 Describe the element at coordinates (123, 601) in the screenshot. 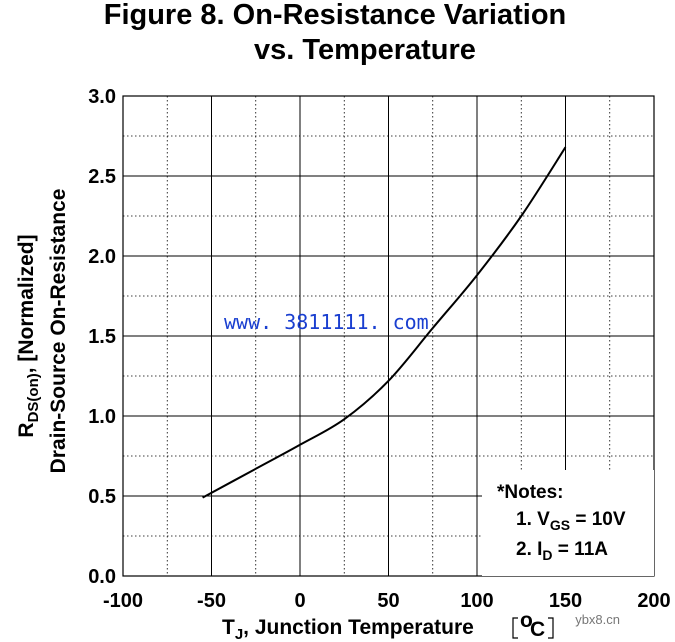

I see `x-tick-label: -100` at that location.